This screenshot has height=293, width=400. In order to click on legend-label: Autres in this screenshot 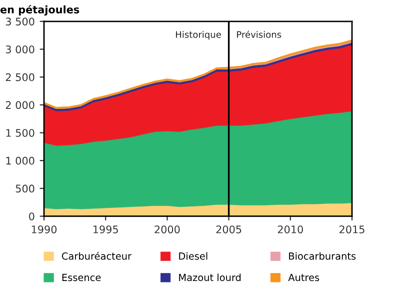, I will do `click(304, 278)`.